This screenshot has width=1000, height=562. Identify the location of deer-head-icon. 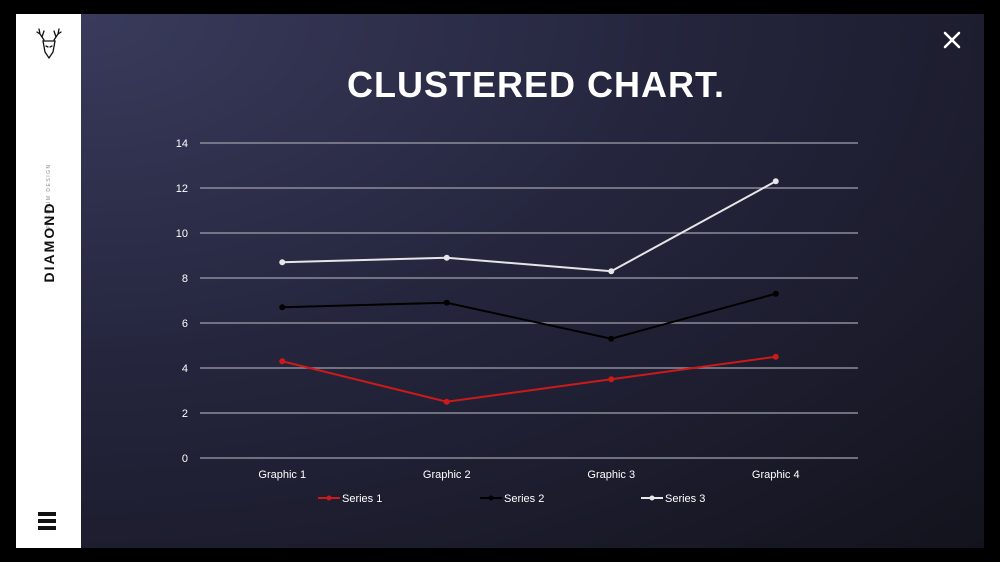
(49, 44).